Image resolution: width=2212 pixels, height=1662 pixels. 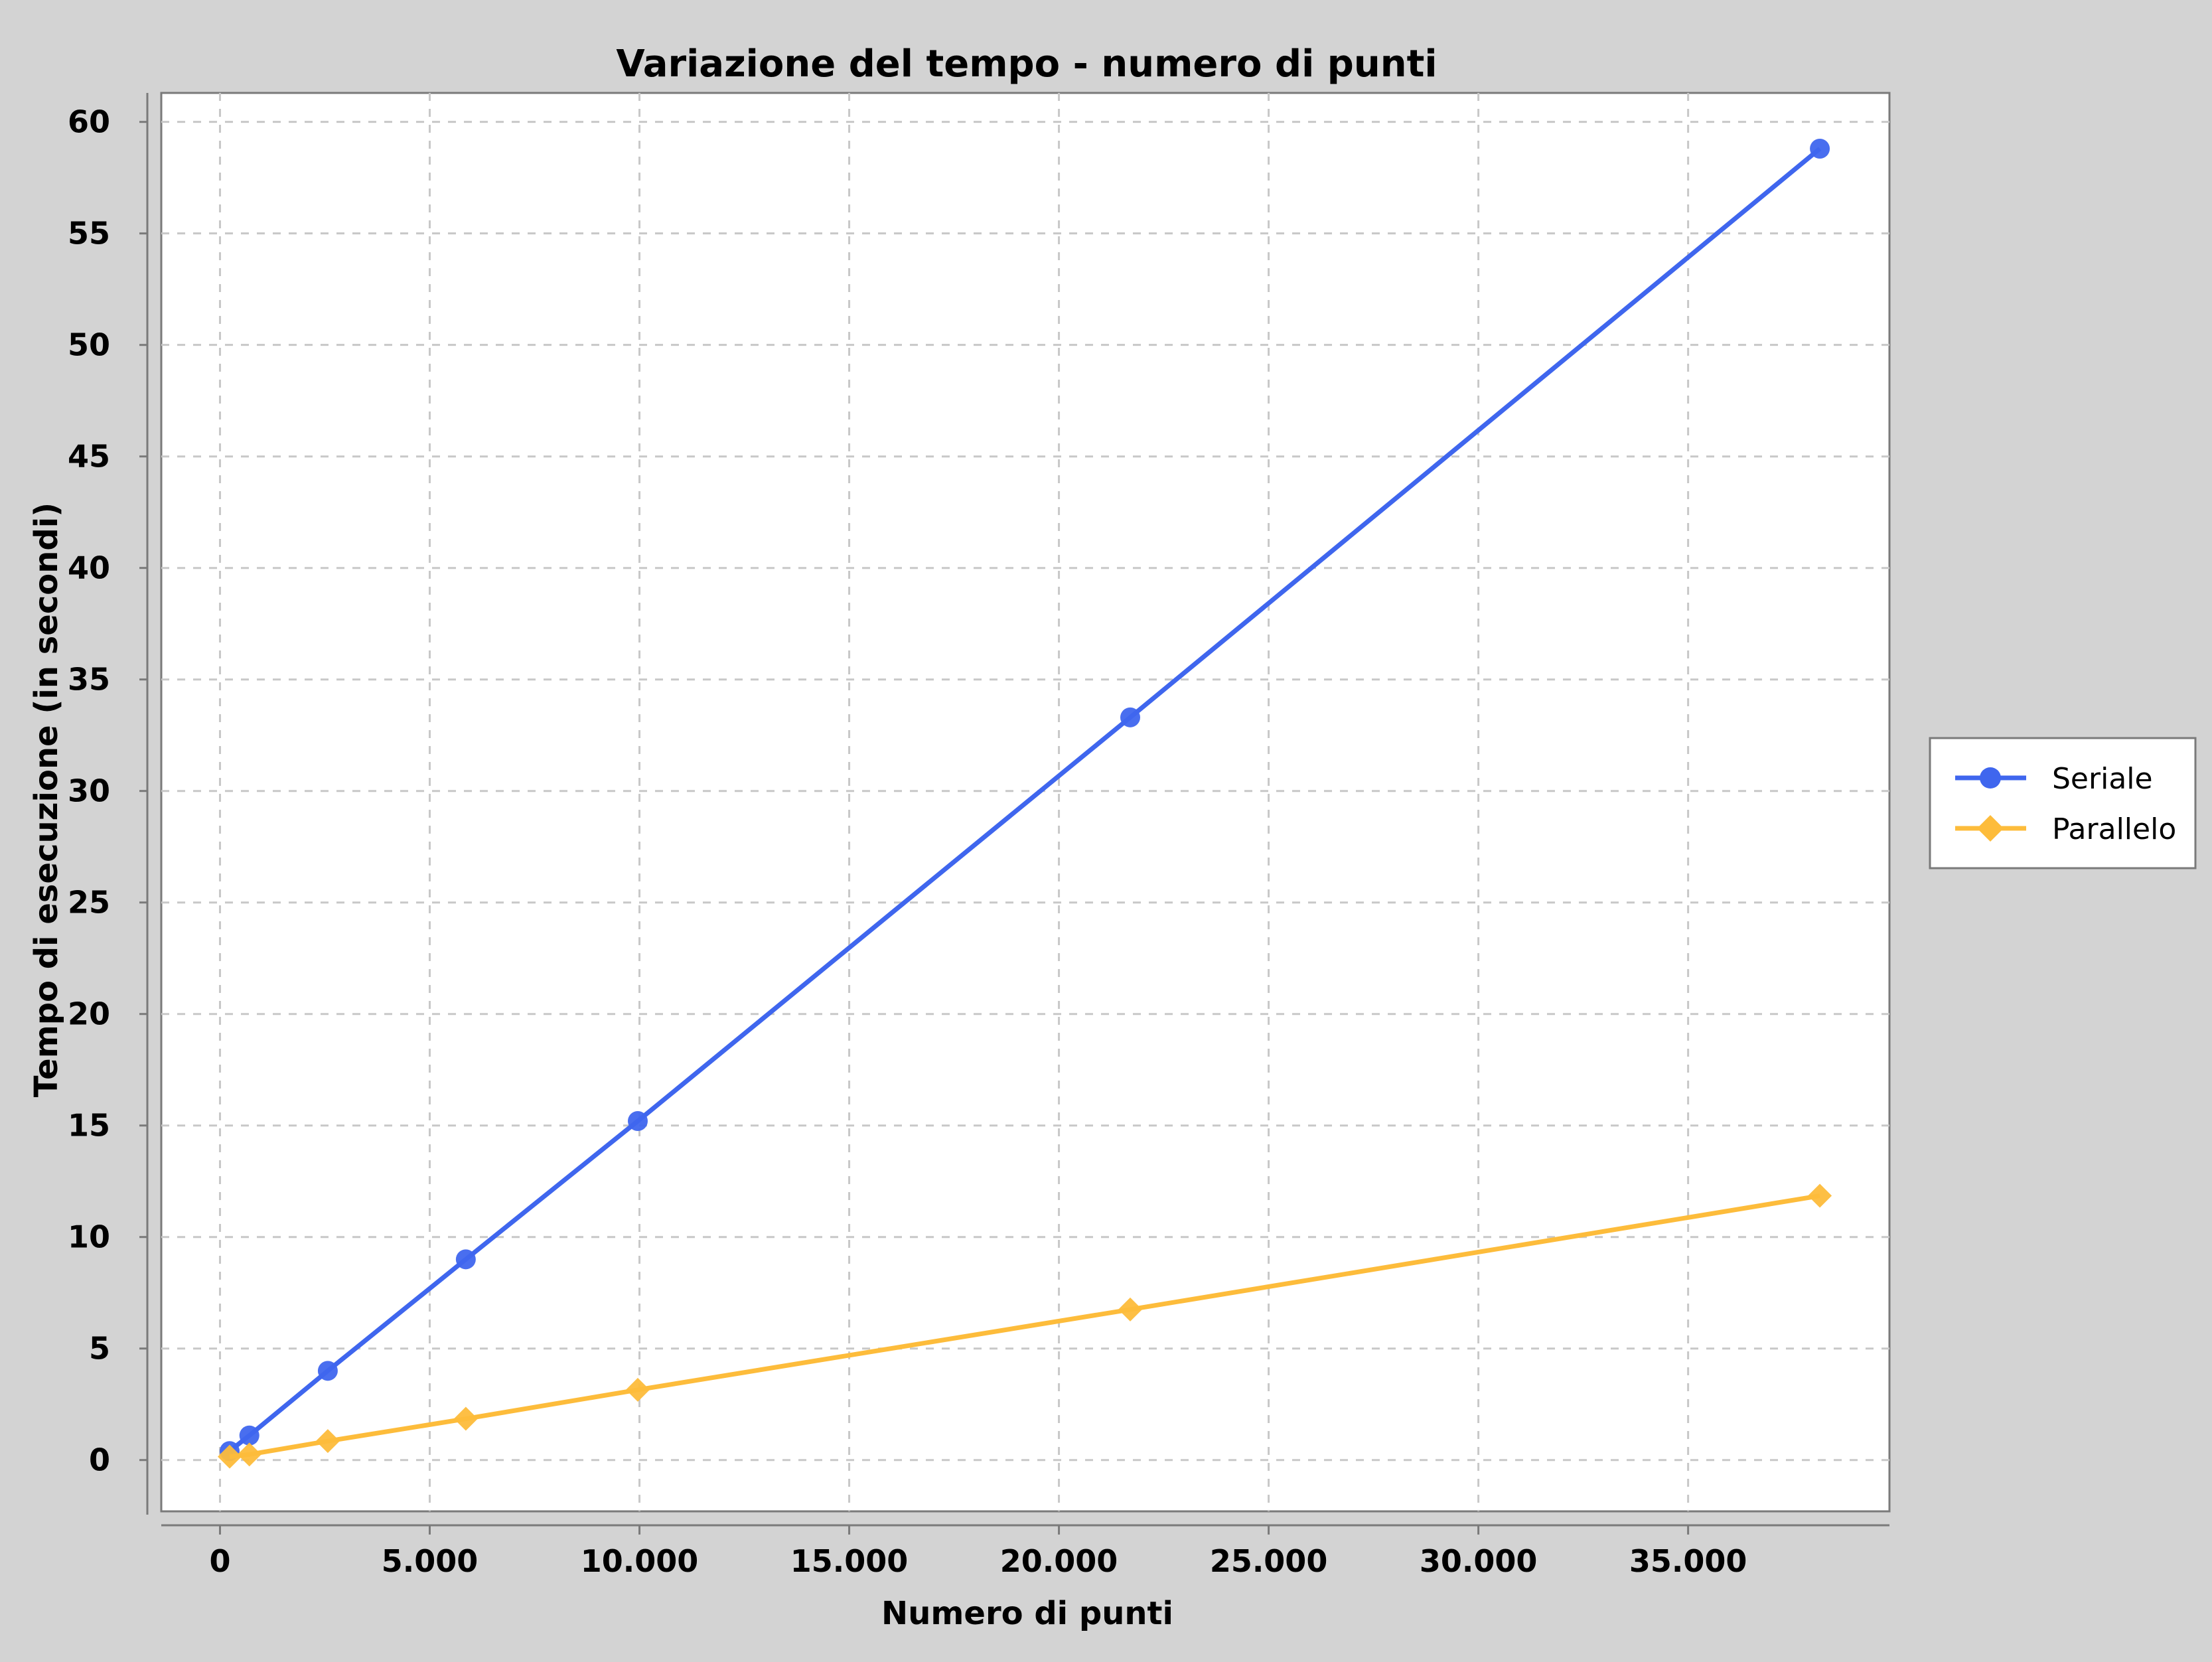 What do you see at coordinates (100, 1349) in the screenshot?
I see `y-tick-label: 5` at bounding box center [100, 1349].